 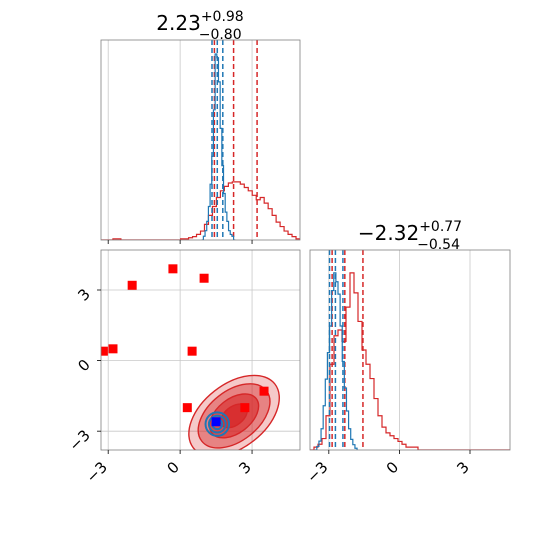 What do you see at coordinates (83, 294) in the screenshot?
I see `y-tick-label-2: 3` at bounding box center [83, 294].